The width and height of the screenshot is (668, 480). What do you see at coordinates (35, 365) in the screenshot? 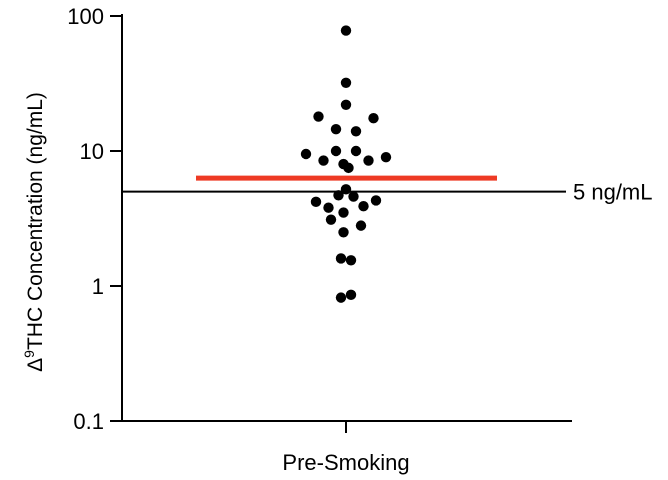
I see `y-axis-label-prefix: Δ` at bounding box center [35, 365].